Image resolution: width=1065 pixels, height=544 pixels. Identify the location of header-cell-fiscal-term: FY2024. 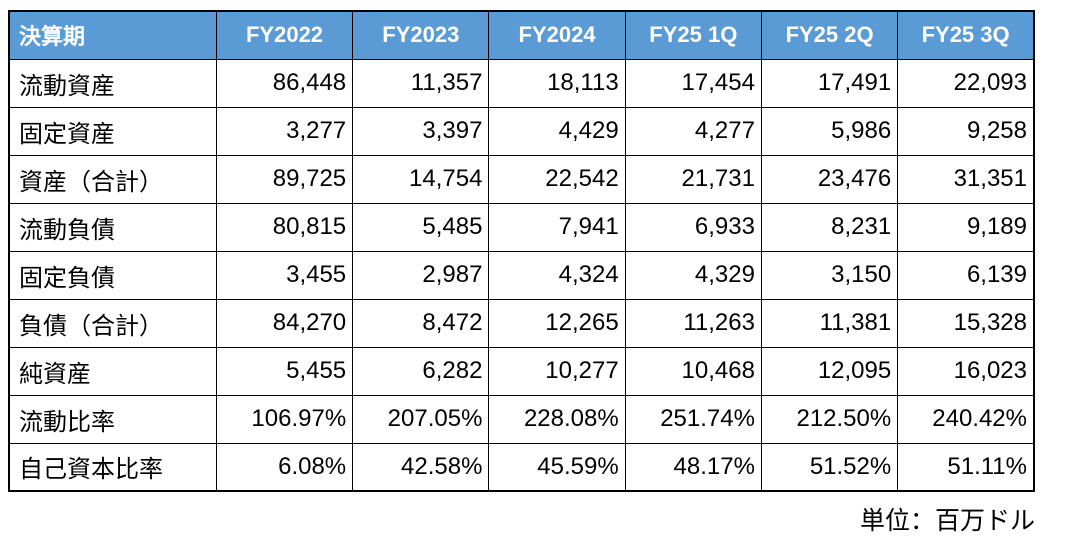
(557, 35).